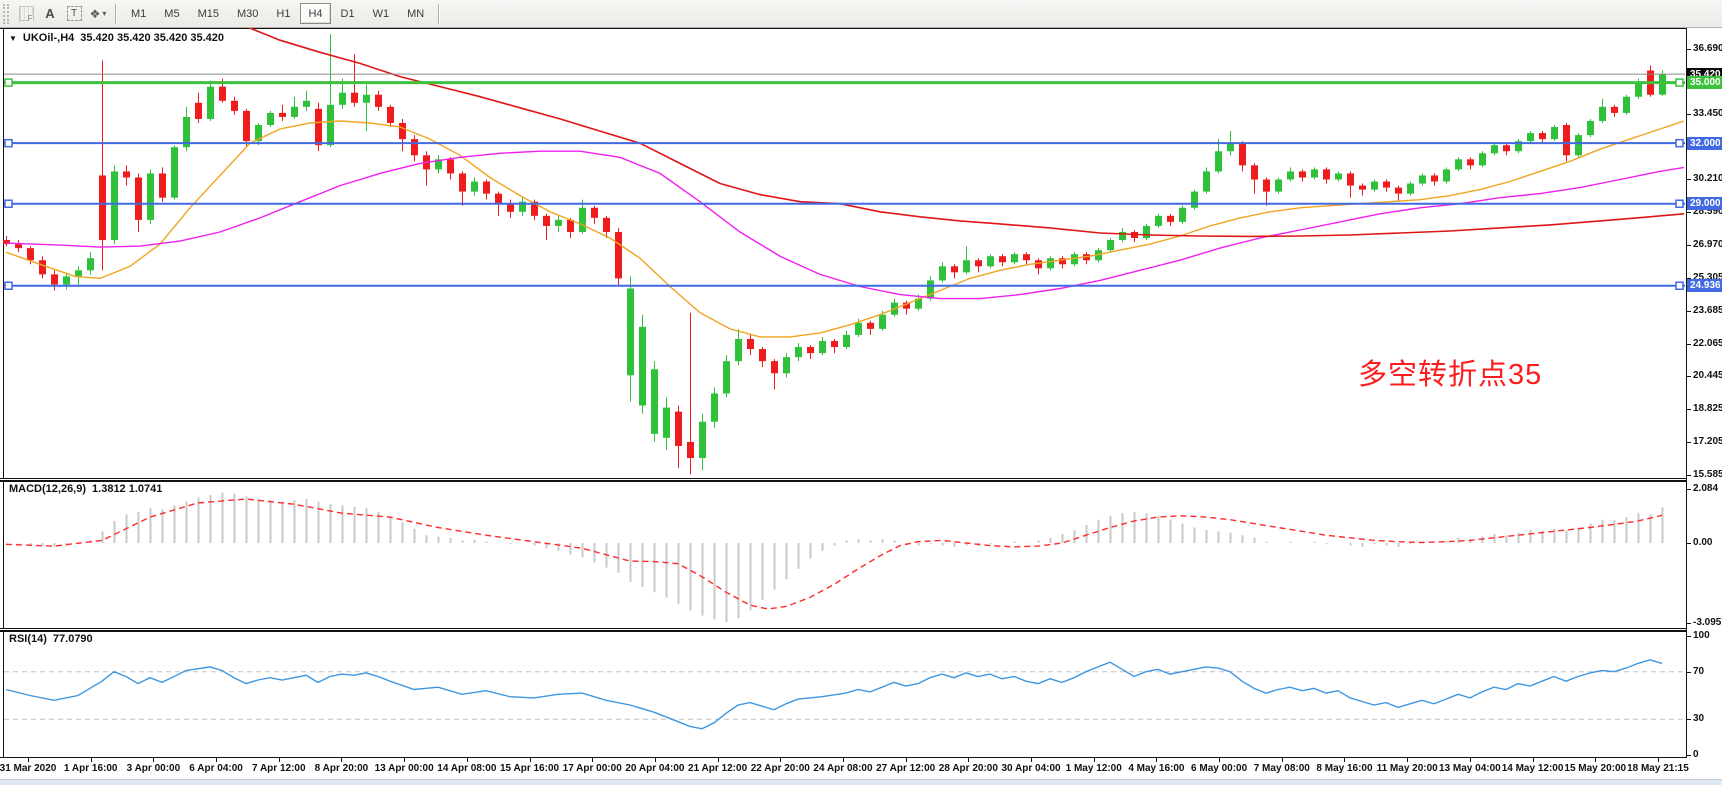  What do you see at coordinates (1689, 475) in the screenshot?
I see `price-tick-15.585-tick` at bounding box center [1689, 475].